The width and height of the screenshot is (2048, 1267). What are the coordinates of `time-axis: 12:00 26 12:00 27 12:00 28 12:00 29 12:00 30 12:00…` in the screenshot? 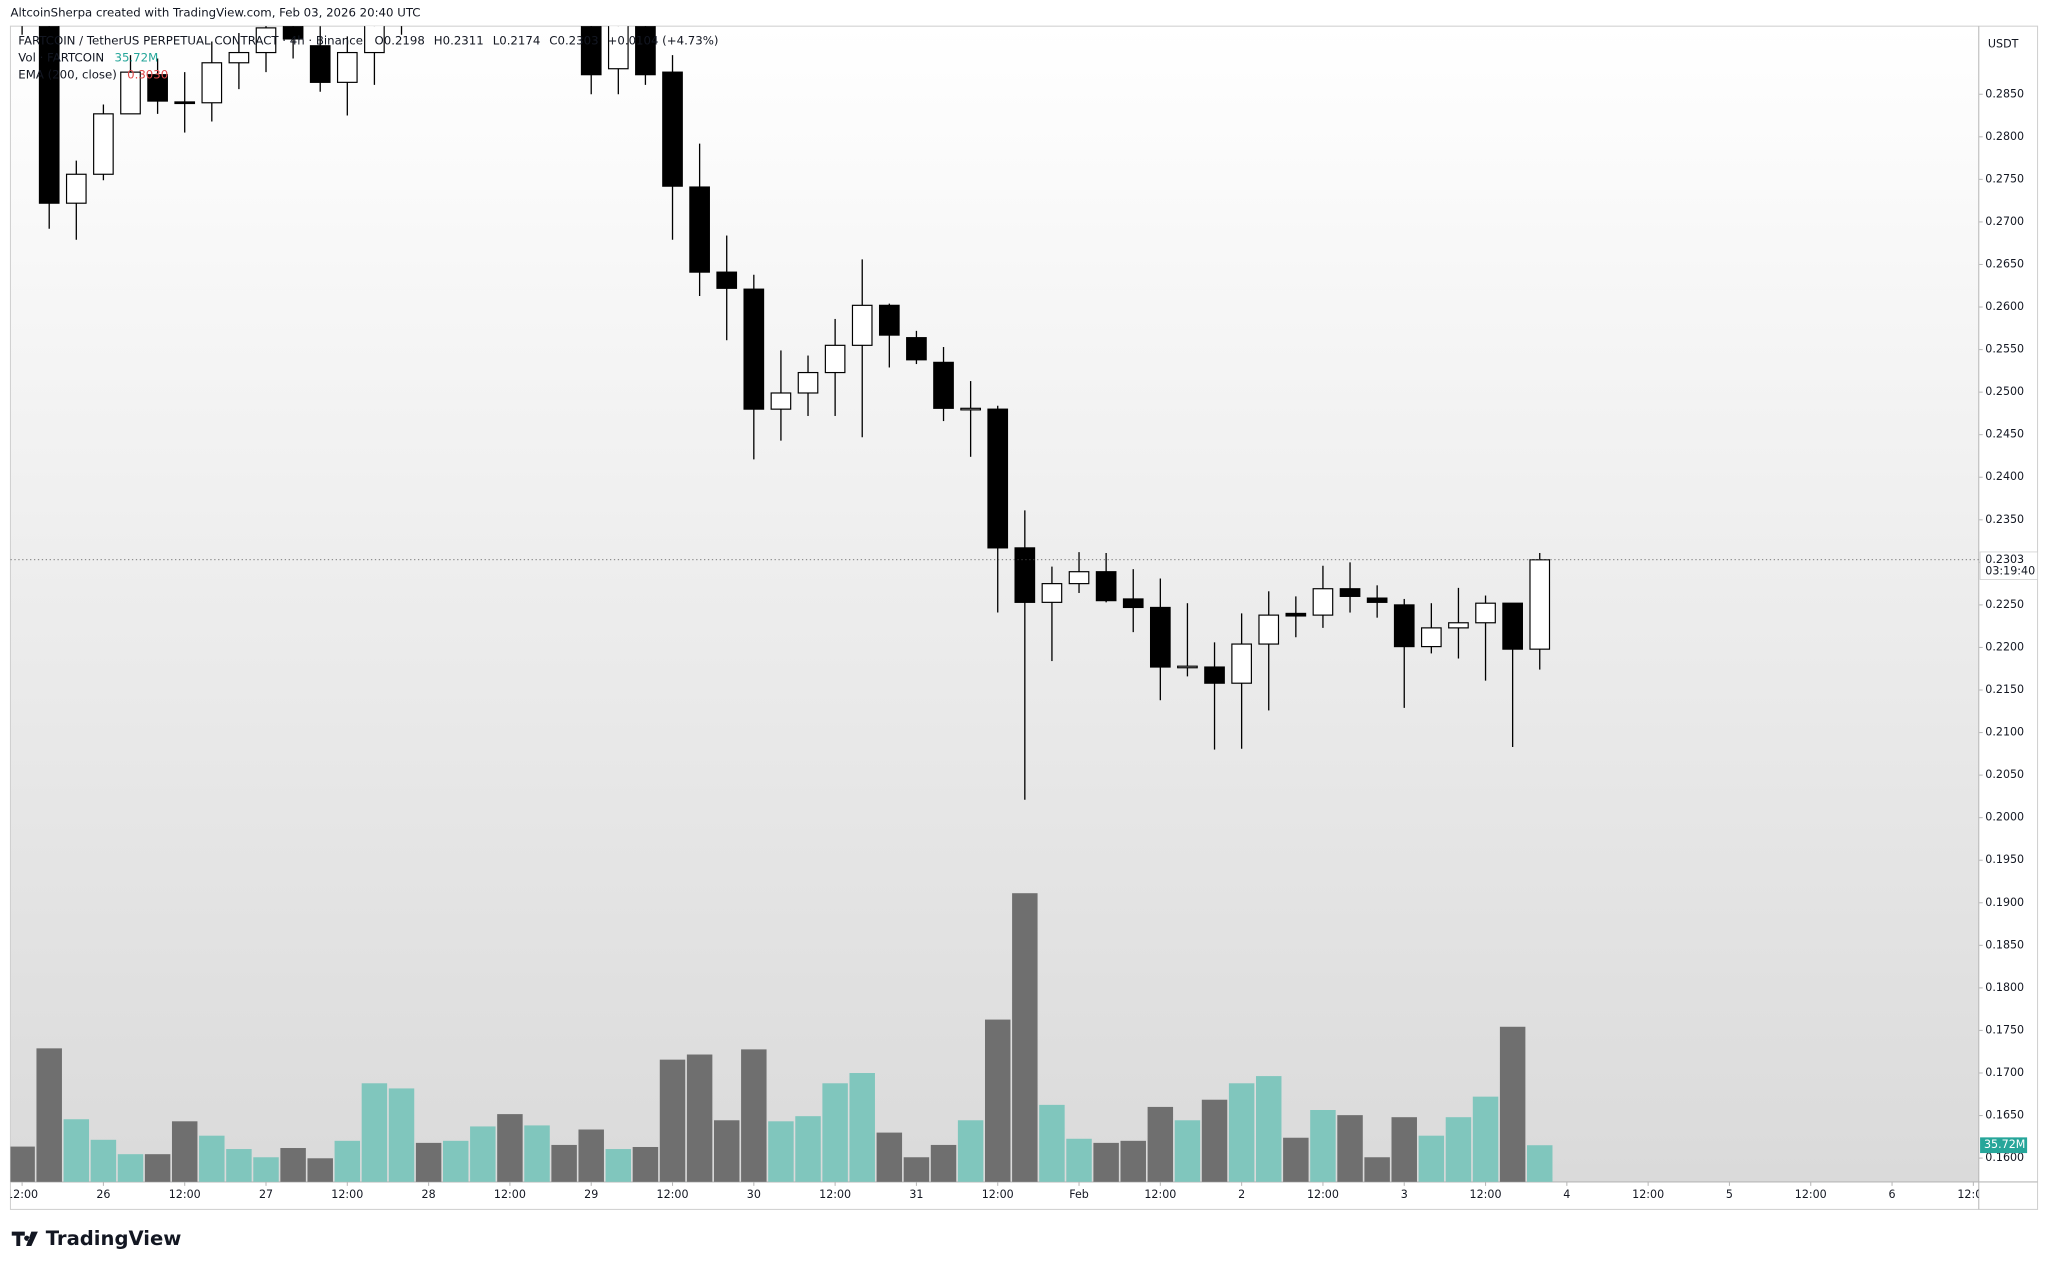 It's located at (997, 1191).